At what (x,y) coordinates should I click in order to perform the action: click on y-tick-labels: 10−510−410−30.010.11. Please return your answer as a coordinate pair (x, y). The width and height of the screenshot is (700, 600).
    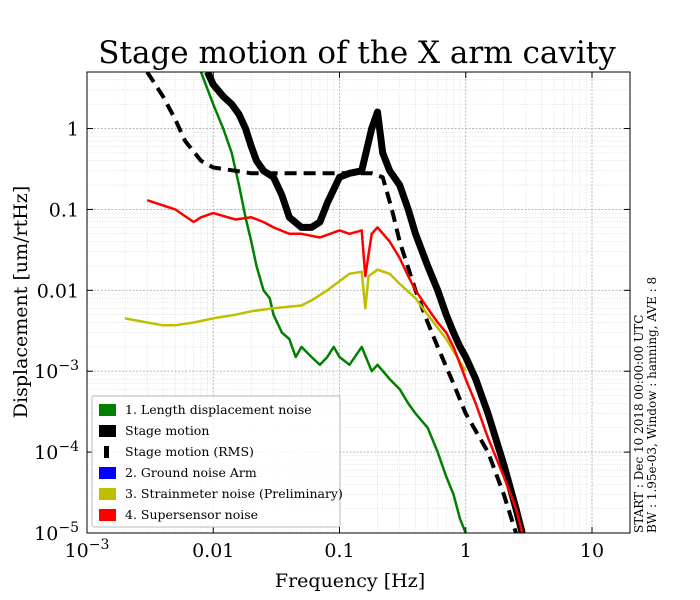
    Looking at the image, I should click on (56, 332).